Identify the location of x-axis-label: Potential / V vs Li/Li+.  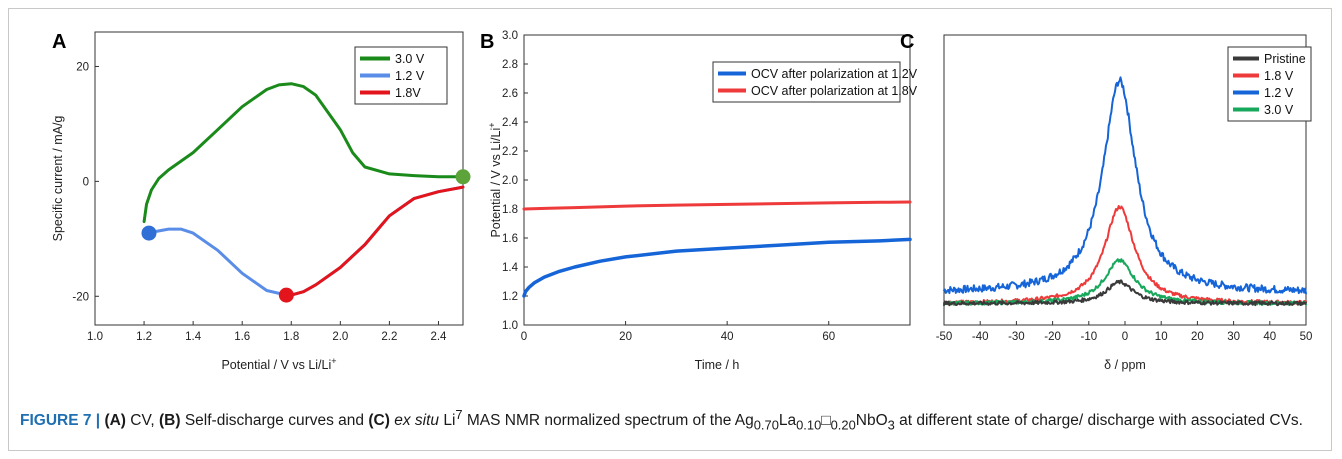
(278, 364).